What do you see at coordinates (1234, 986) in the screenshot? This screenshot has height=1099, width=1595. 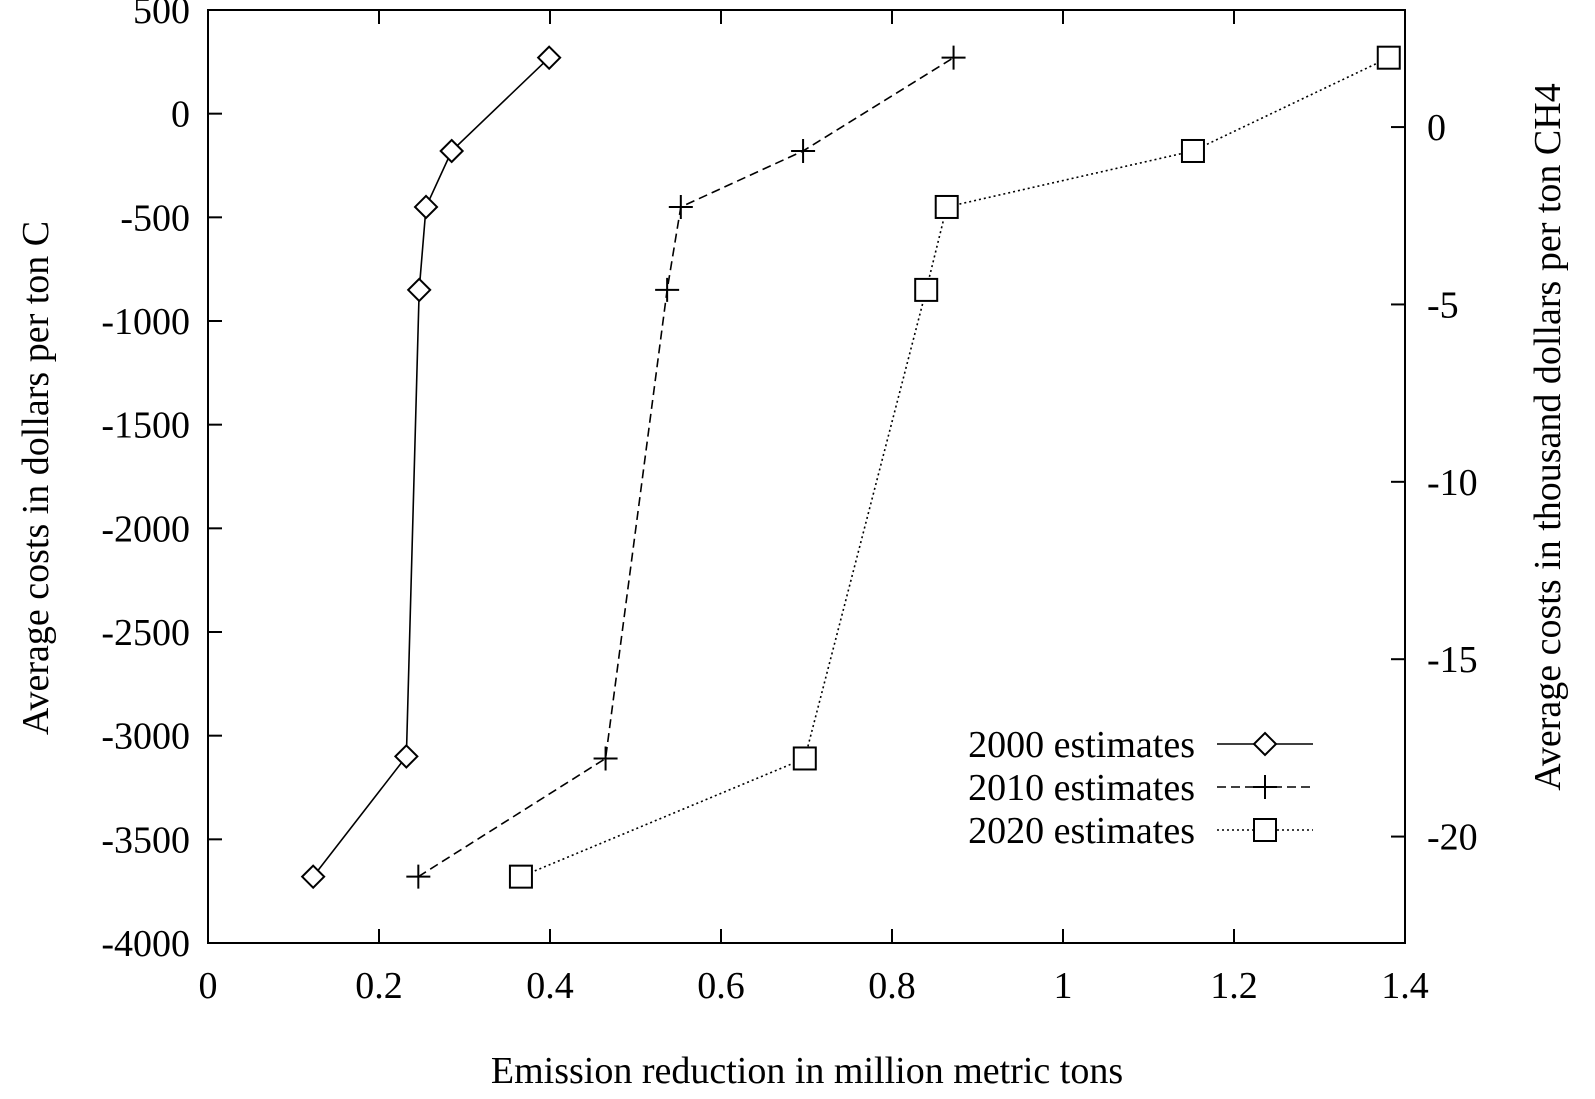 I see `x-tick-label: 1.2` at bounding box center [1234, 986].